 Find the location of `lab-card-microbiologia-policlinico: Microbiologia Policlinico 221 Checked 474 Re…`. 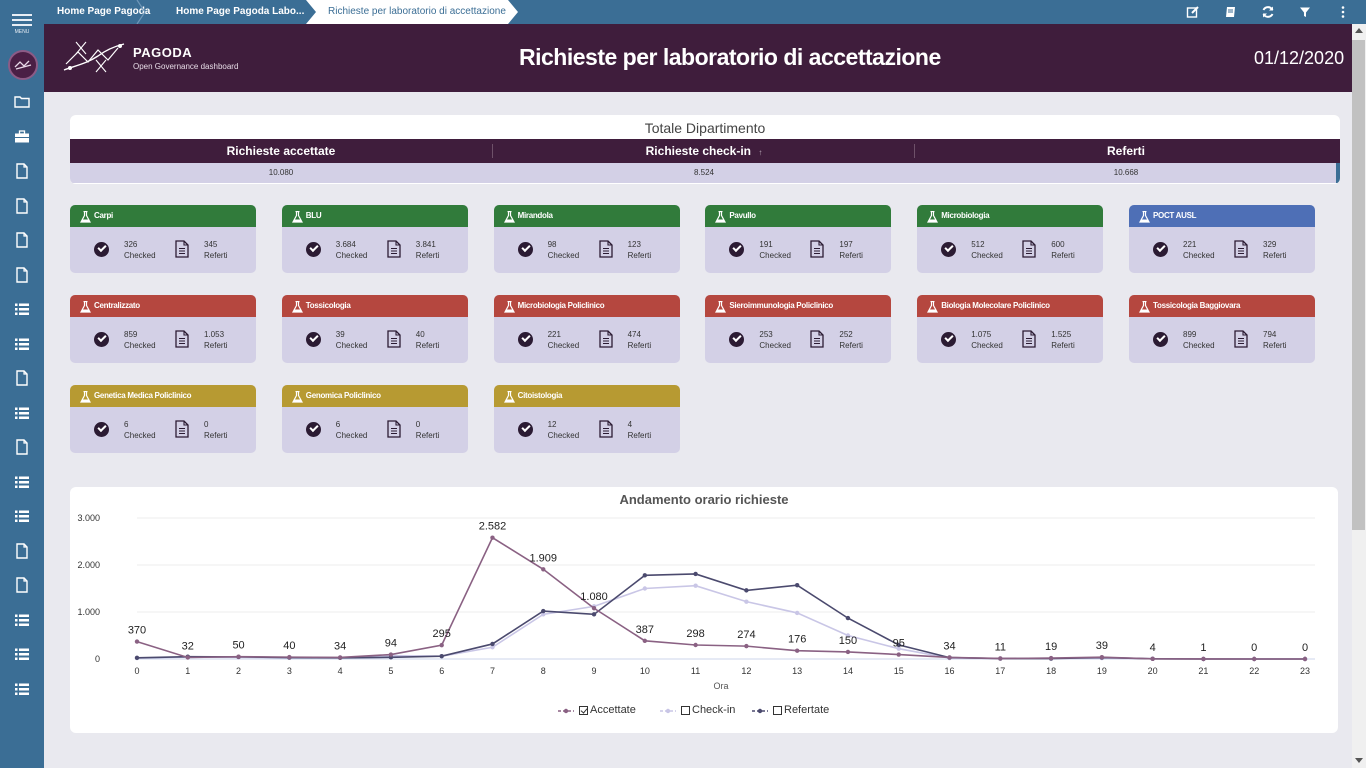

lab-card-microbiologia-policlinico: Microbiologia Policlinico 221 Checked 474 Re… is located at coordinates (586, 329).